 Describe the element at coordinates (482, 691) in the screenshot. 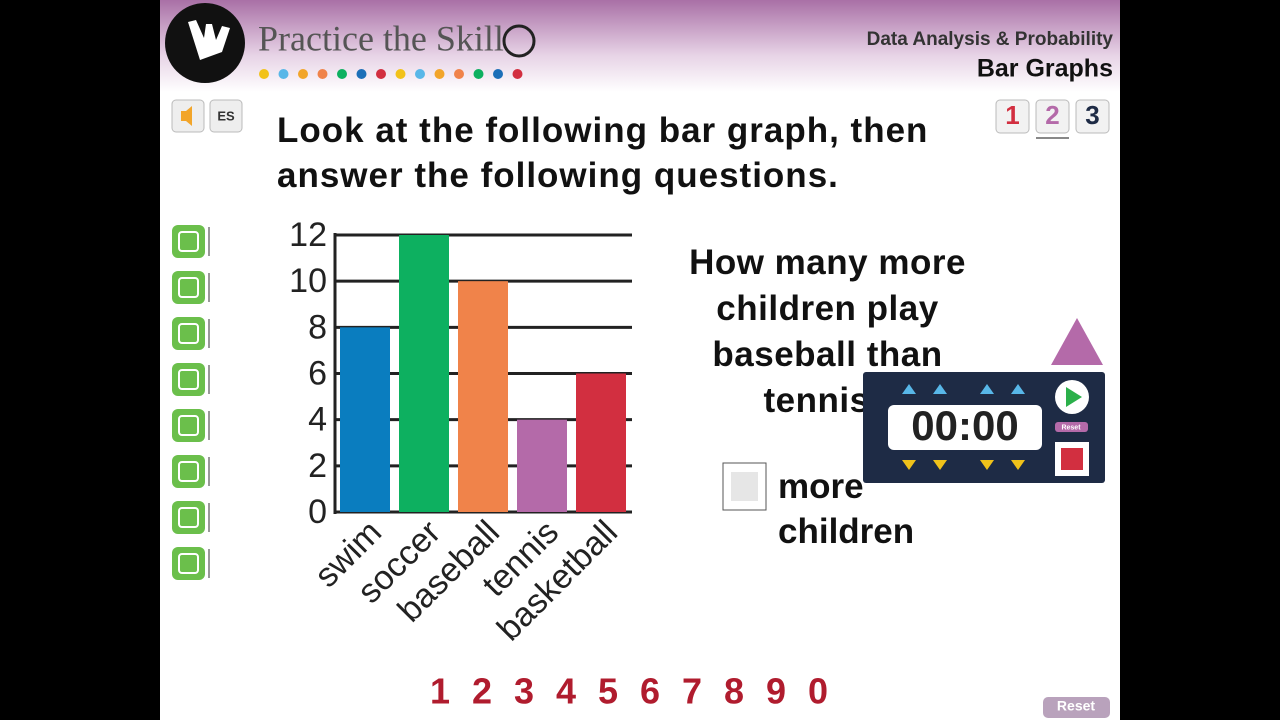

I see `keypad-key: 2` at that location.